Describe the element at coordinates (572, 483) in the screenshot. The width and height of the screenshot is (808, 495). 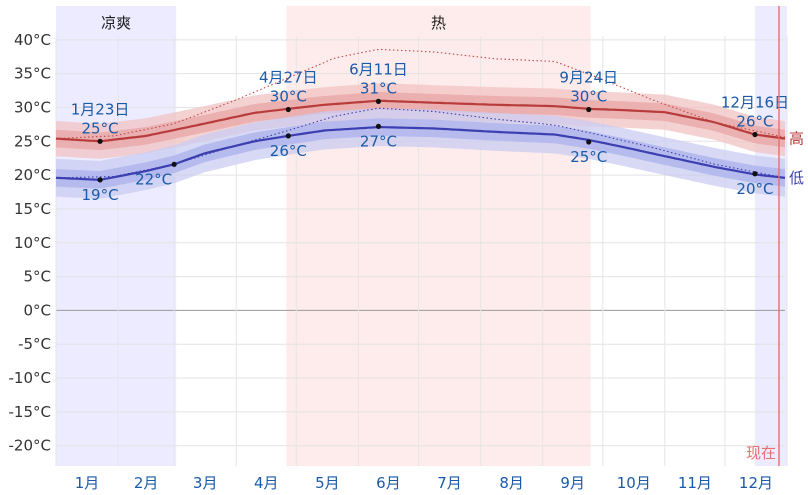
I see `x-tick-label-8: 9月` at that location.